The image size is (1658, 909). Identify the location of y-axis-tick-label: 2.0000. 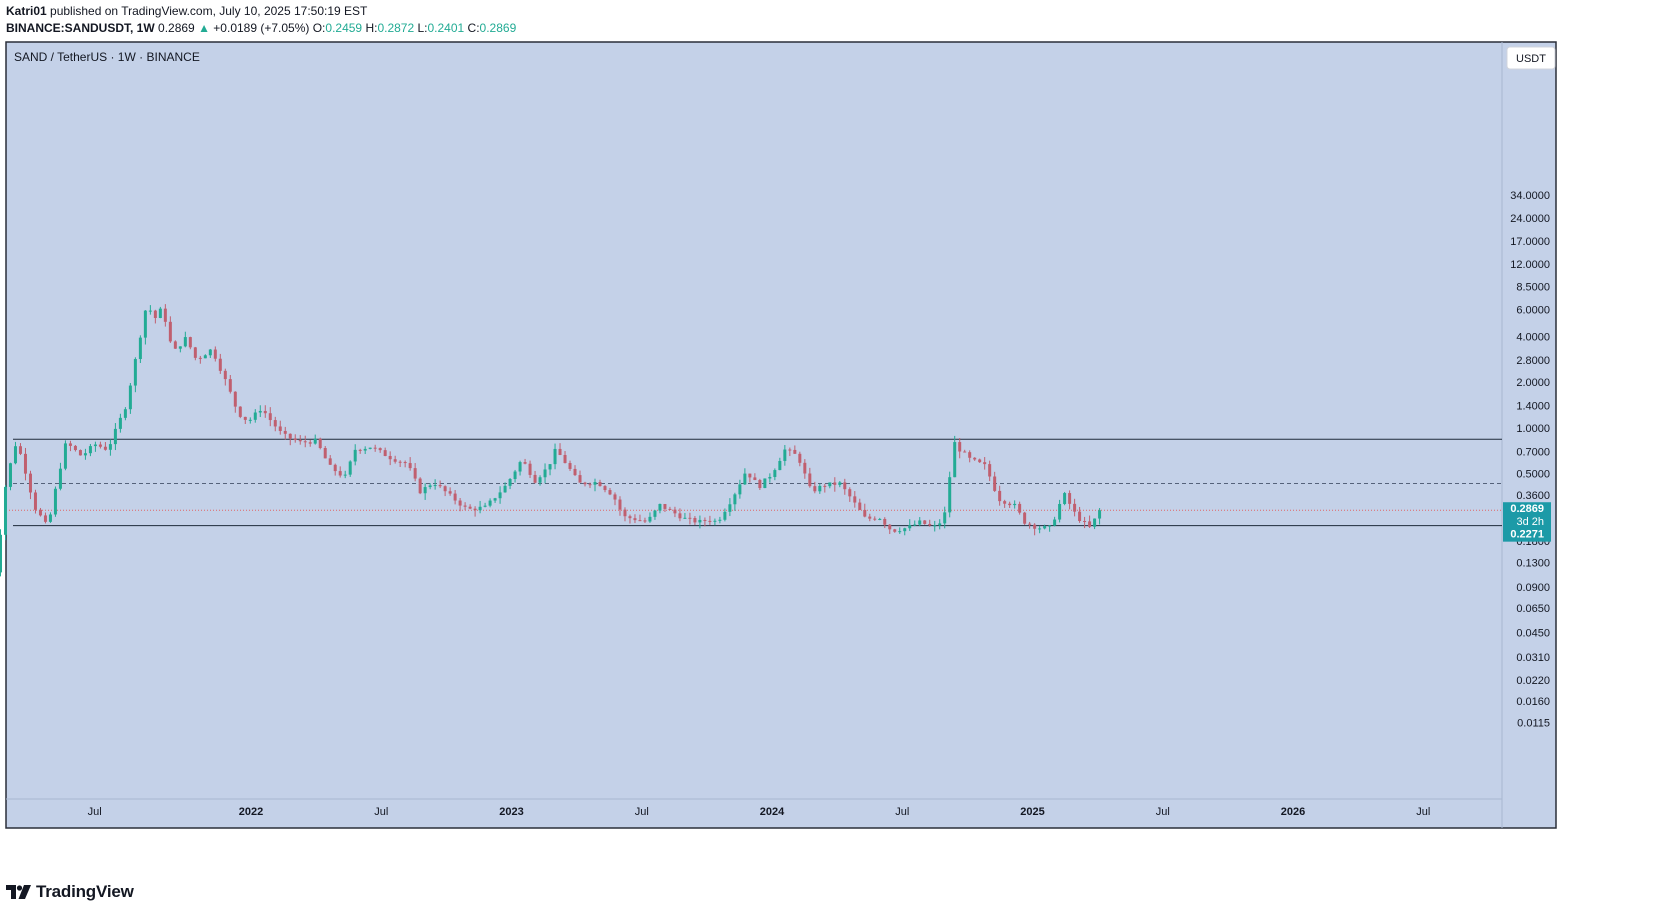
(1533, 383).